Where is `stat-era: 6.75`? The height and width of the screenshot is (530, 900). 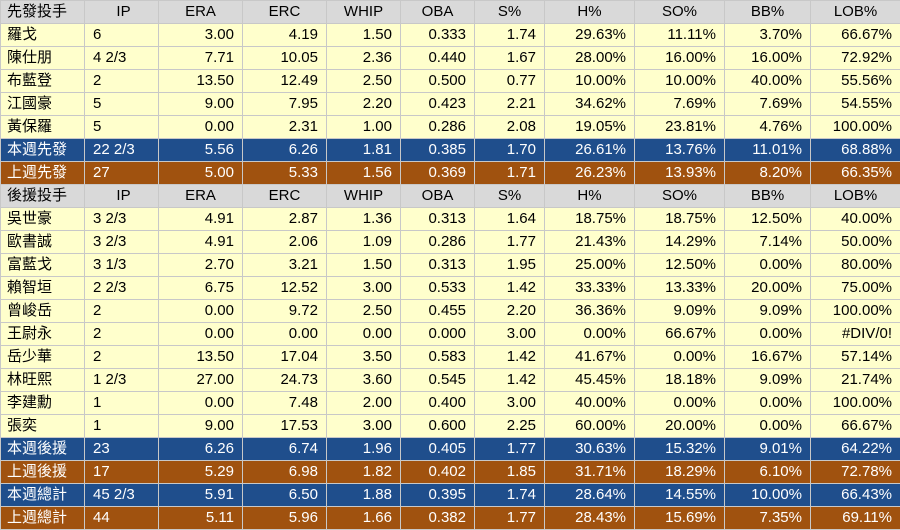
stat-era: 6.75 is located at coordinates (200, 288).